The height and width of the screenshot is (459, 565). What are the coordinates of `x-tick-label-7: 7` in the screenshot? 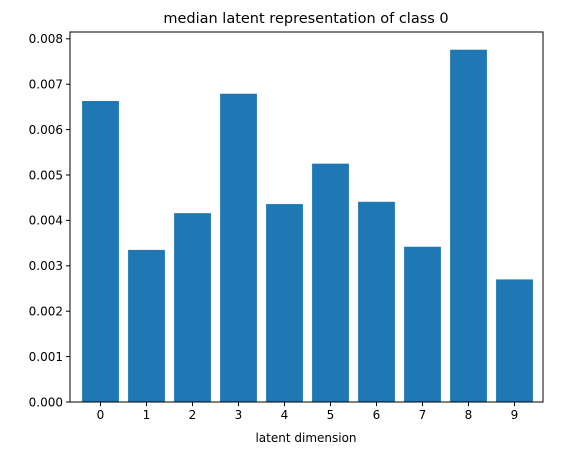 It's located at (423, 415).